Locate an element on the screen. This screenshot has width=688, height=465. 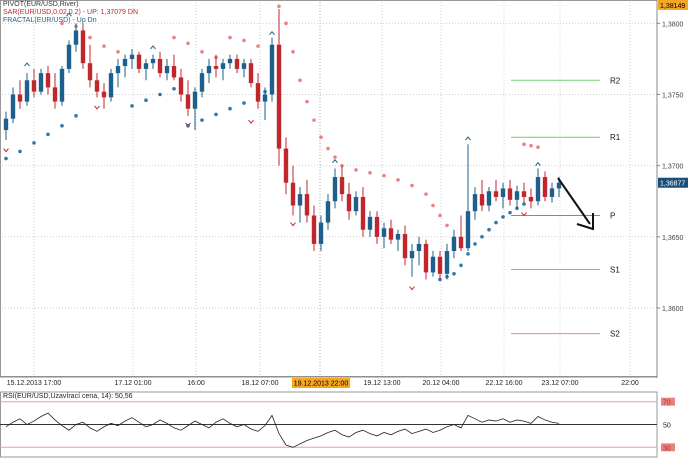
legend-pivot: PIVOT(EUR/USD,River) is located at coordinates (41, 4).